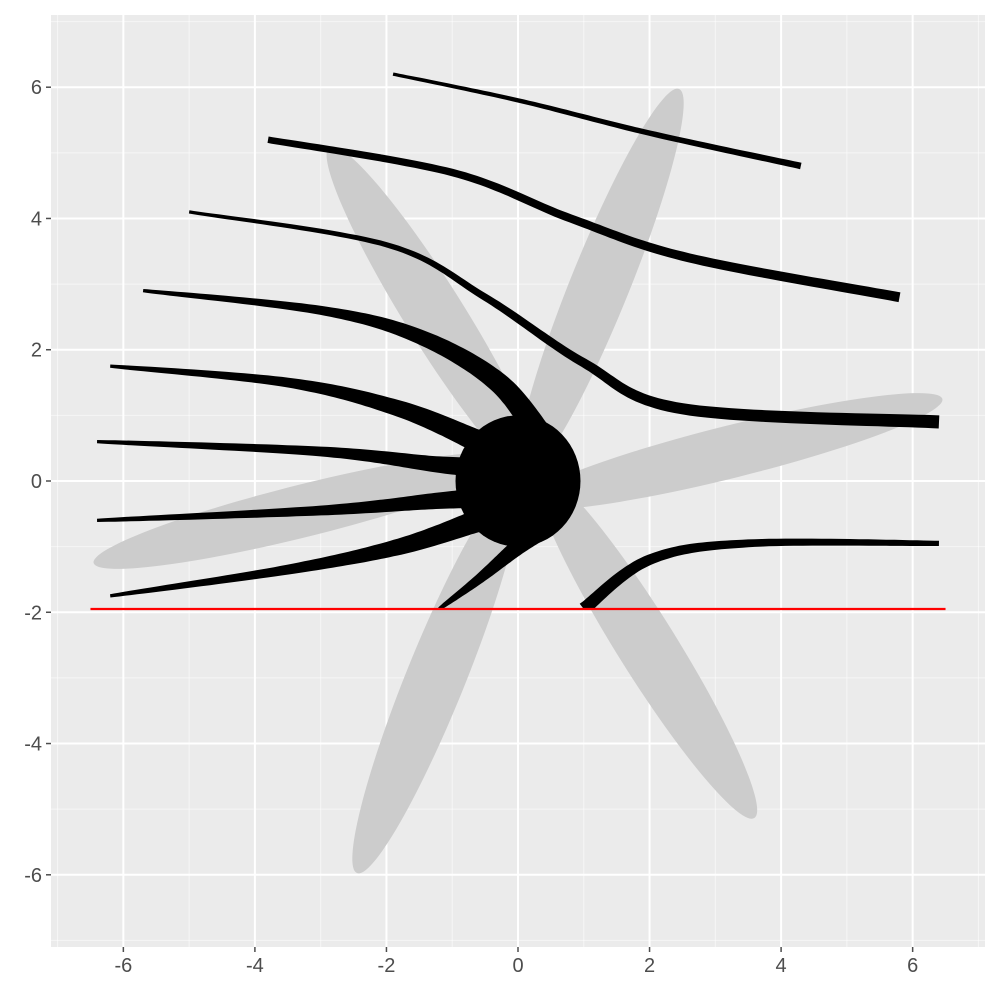 The height and width of the screenshot is (1000, 1000). Describe the element at coordinates (36, 351) in the screenshot. I see `y-tick-label: 2` at that location.